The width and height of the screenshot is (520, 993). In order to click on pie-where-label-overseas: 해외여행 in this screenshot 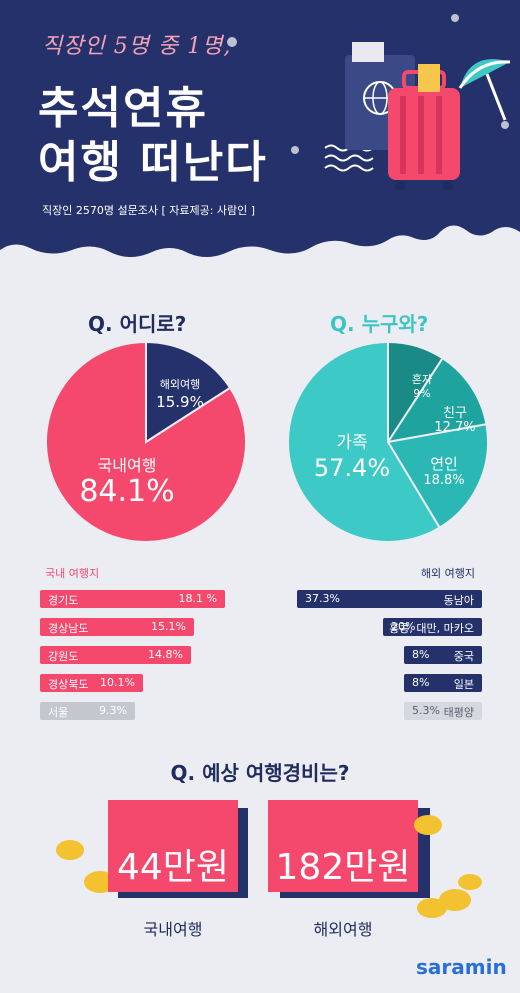, I will do `click(180, 384)`.